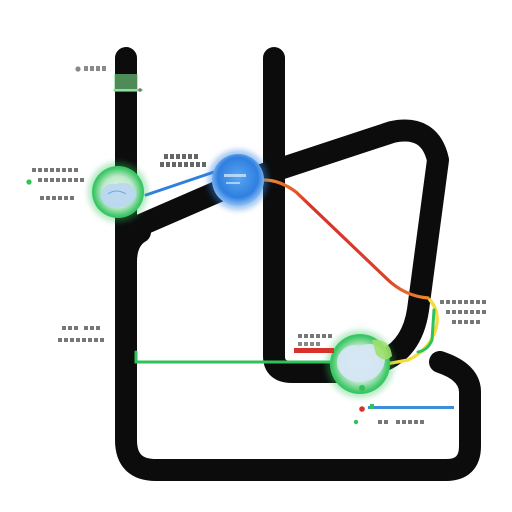  I want to click on track-inner-vertical, so click(315, 215).